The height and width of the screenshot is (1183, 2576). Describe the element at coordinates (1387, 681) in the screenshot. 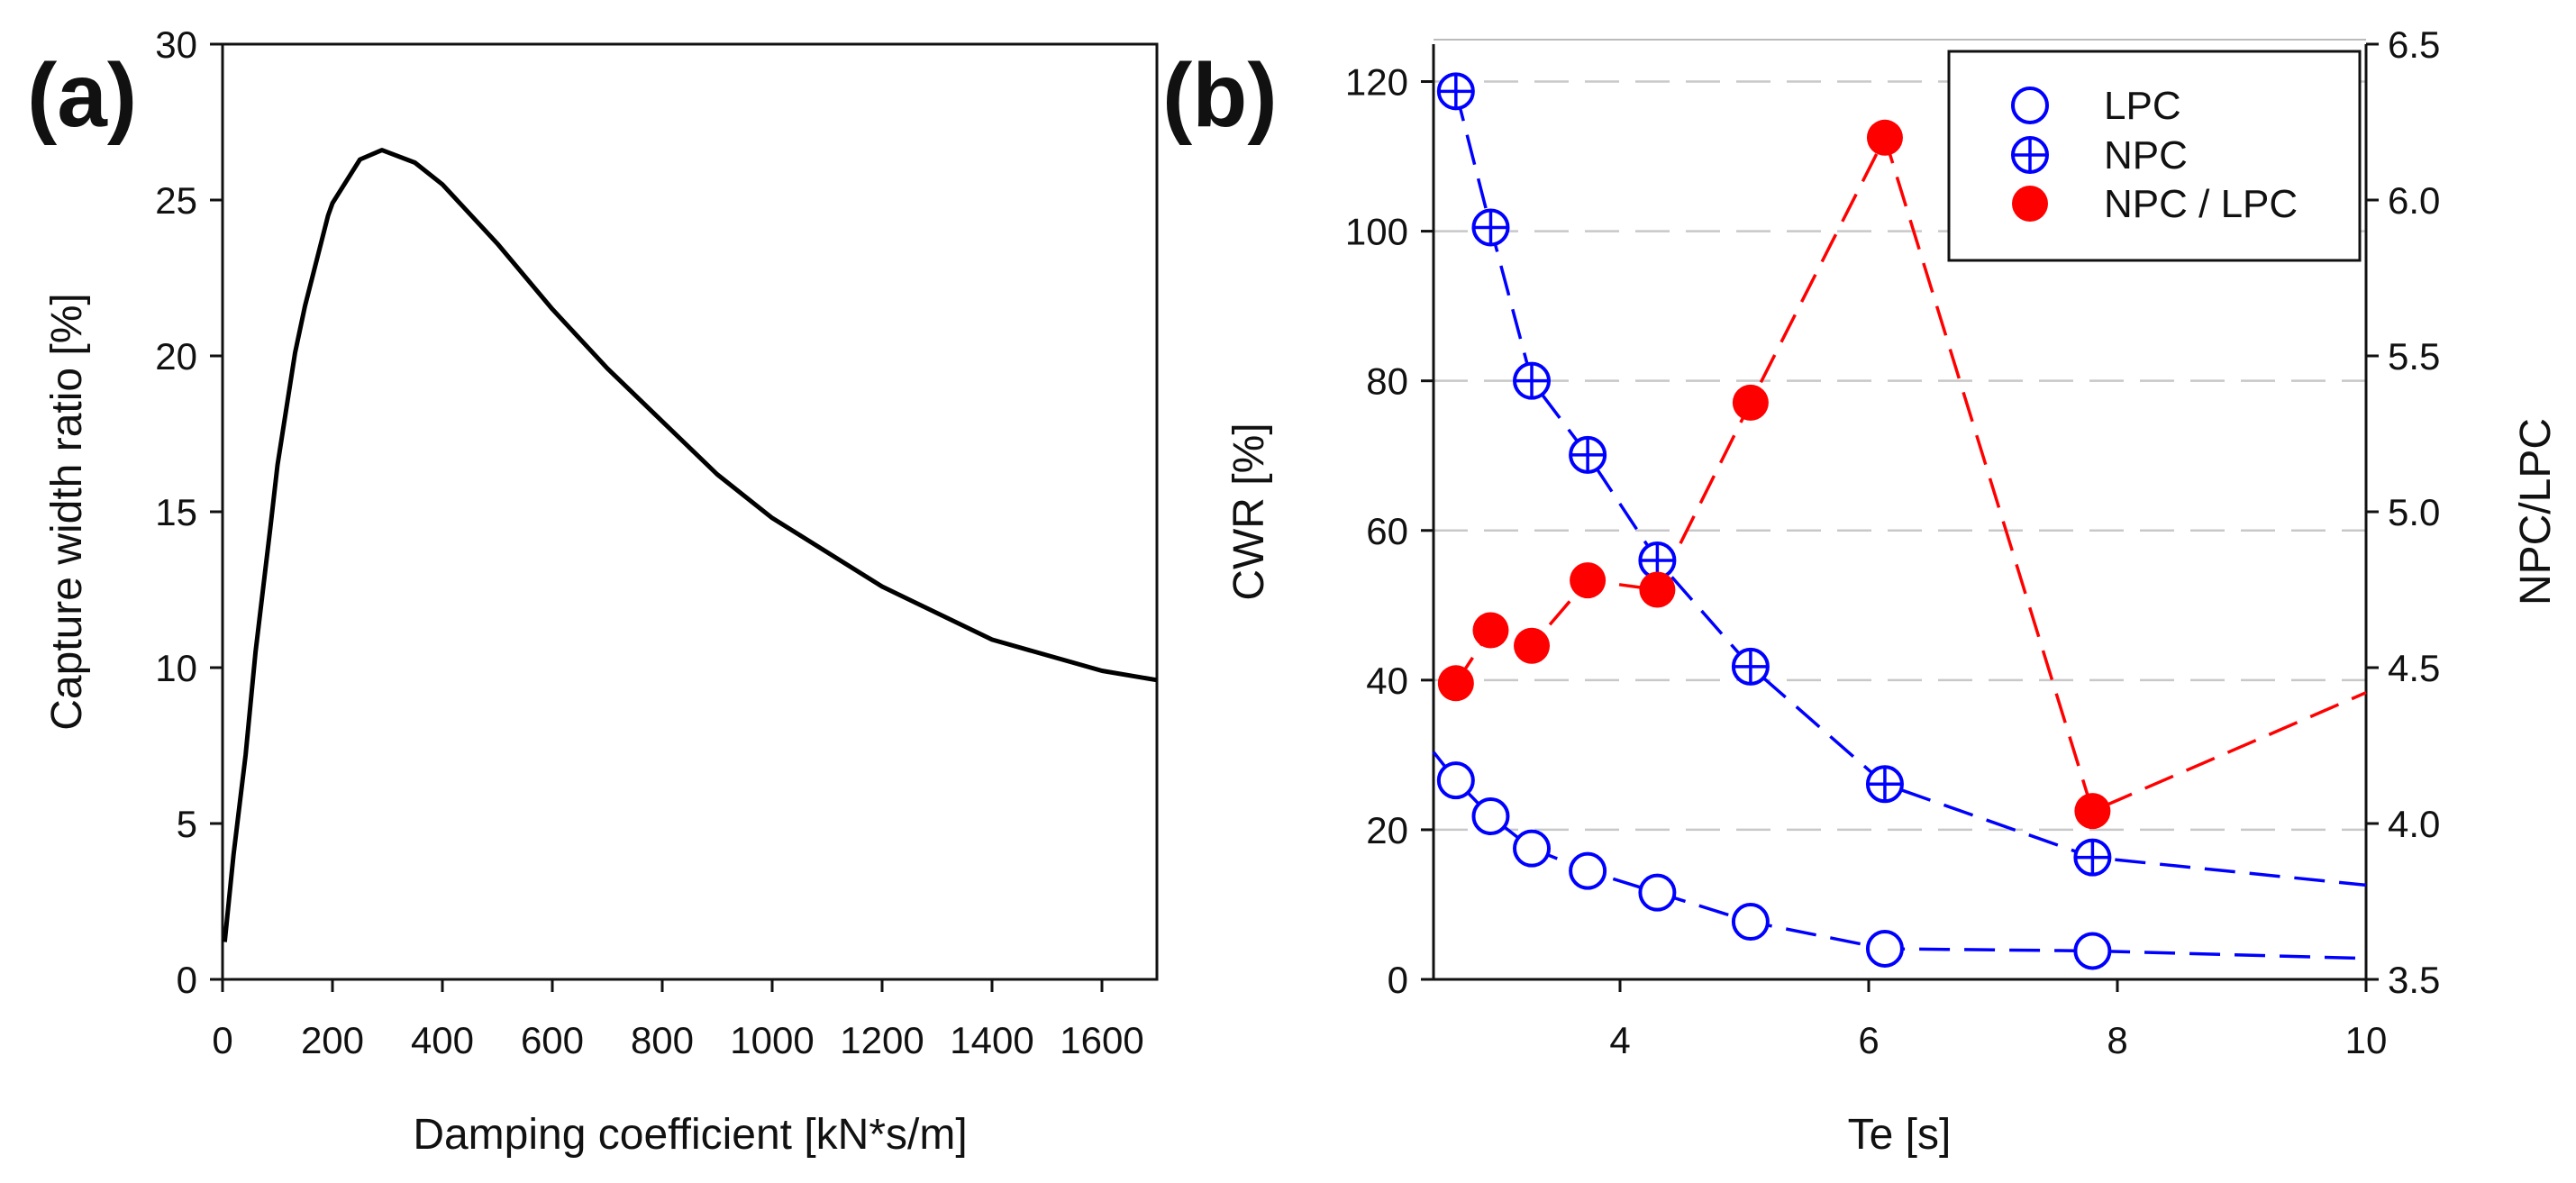

I see `y-tick-label: 40` at that location.